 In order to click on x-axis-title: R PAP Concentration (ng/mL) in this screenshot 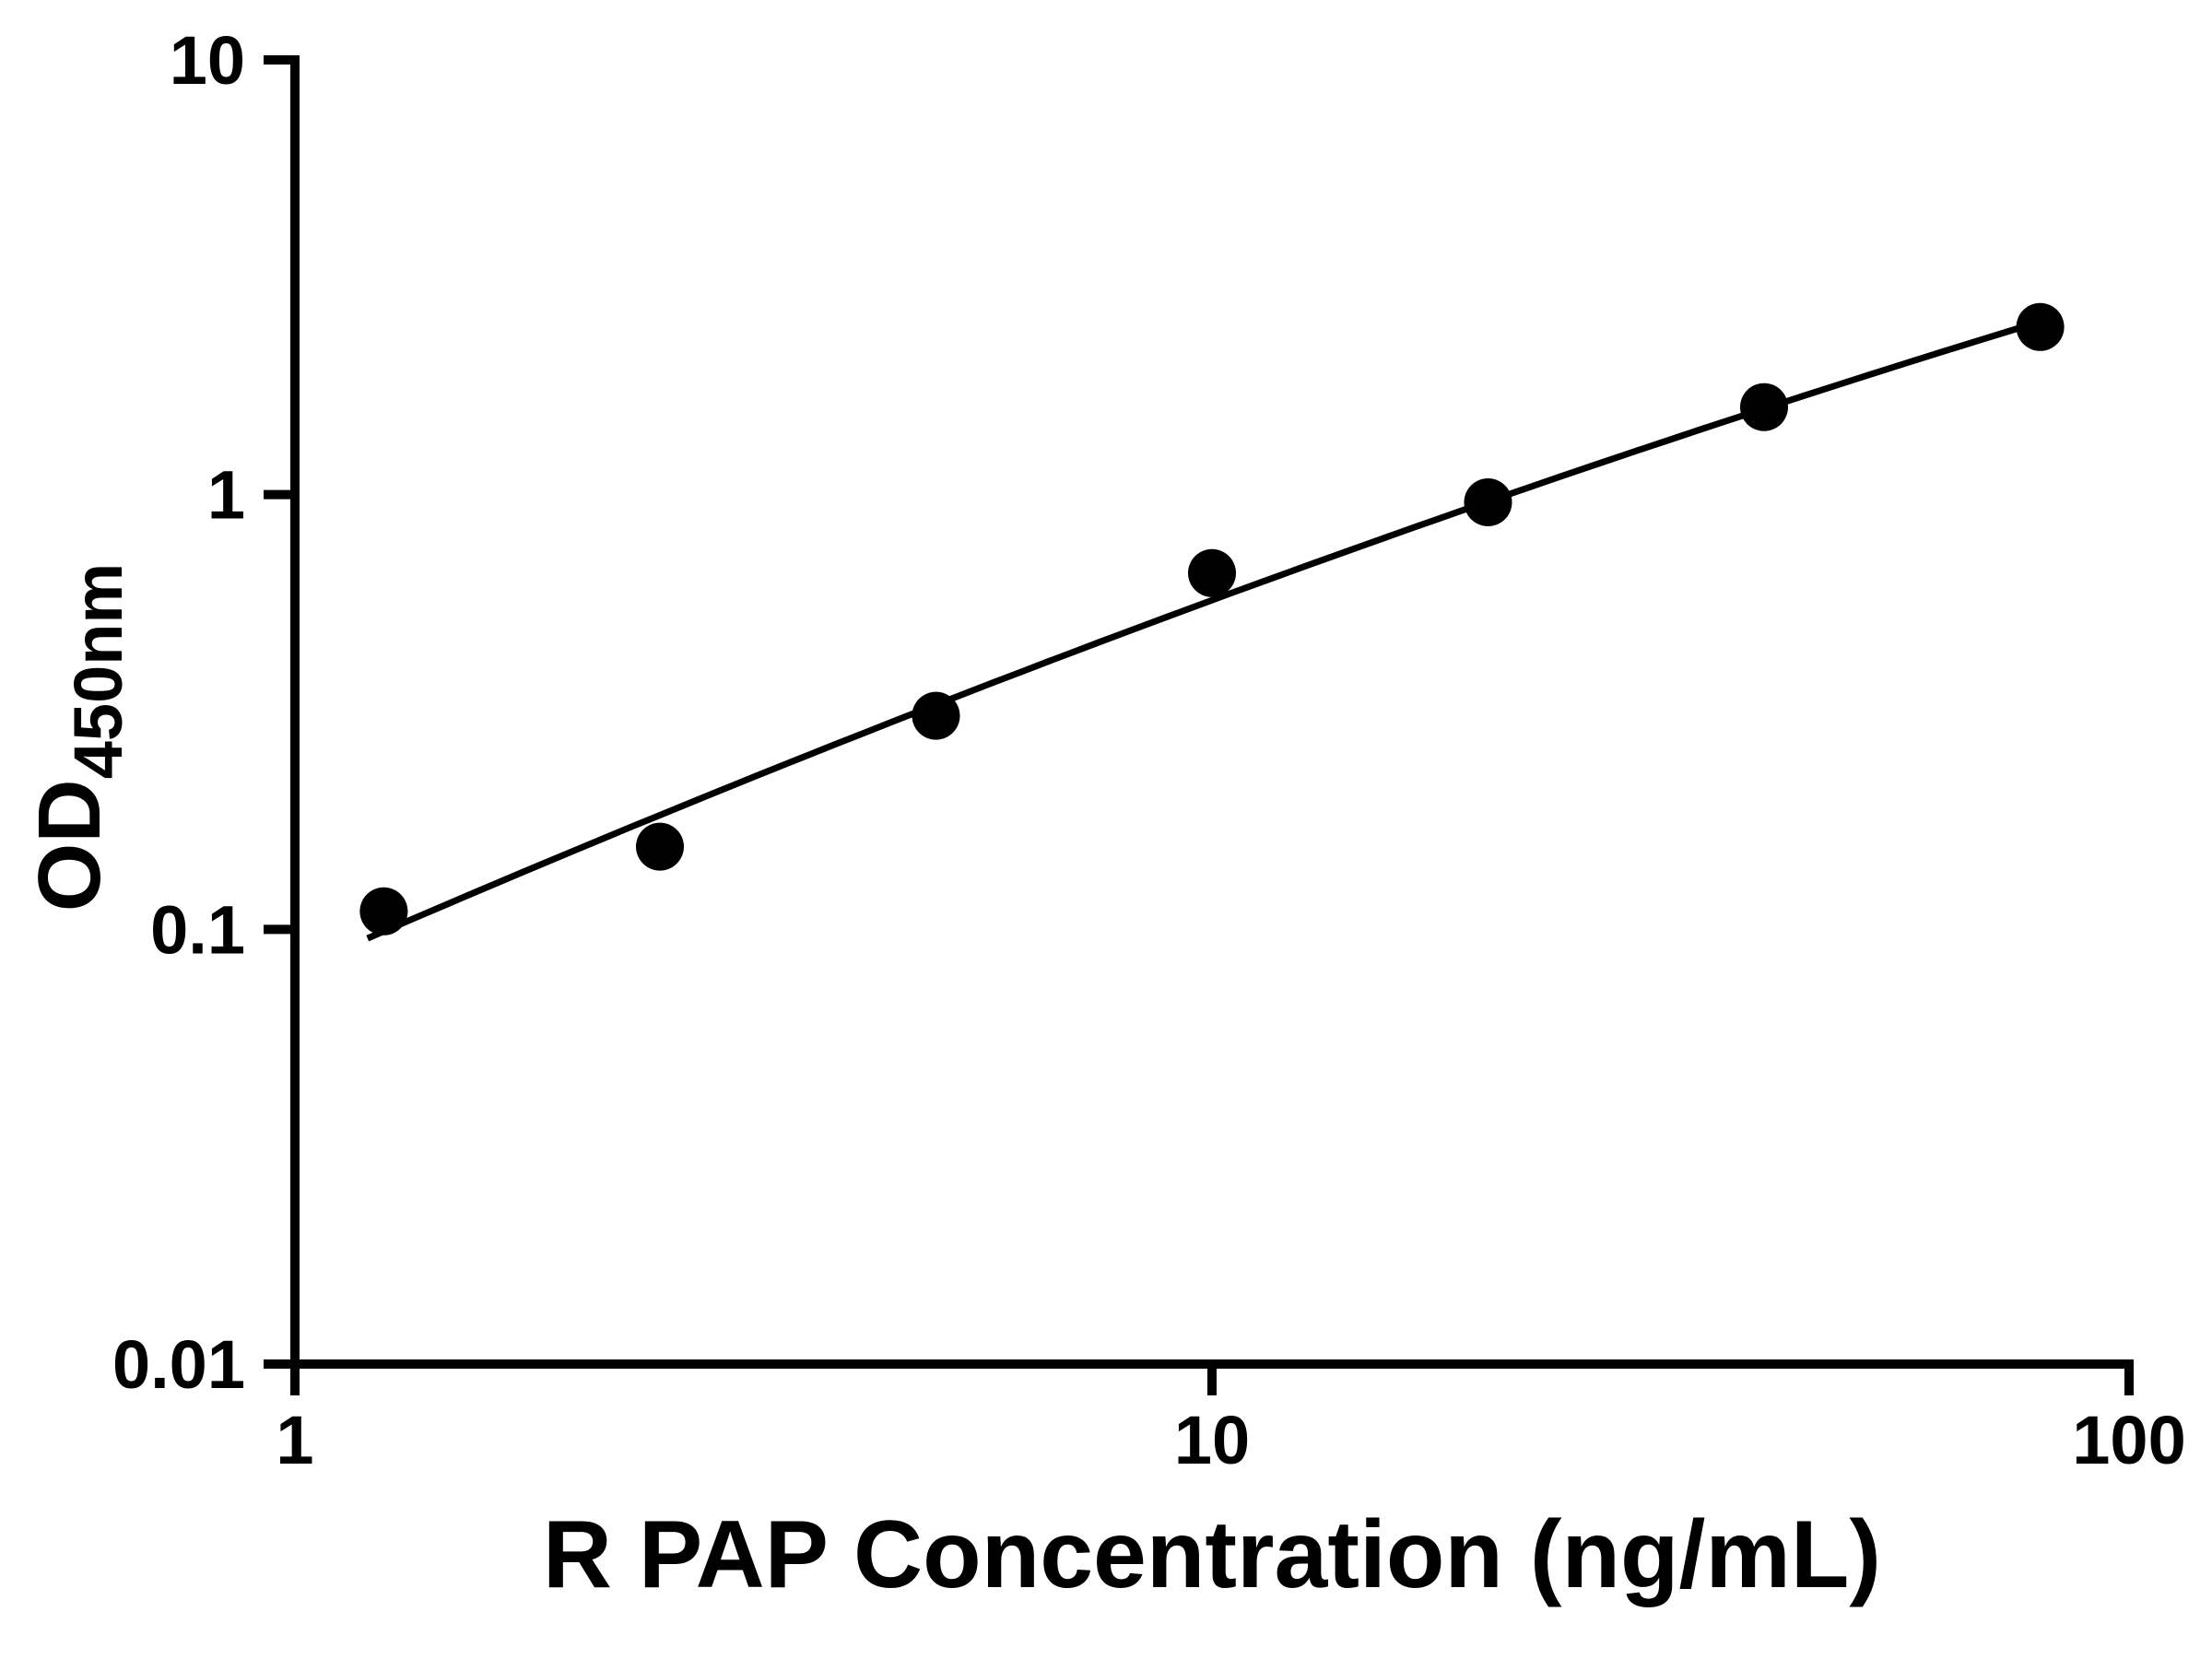, I will do `click(1212, 1554)`.